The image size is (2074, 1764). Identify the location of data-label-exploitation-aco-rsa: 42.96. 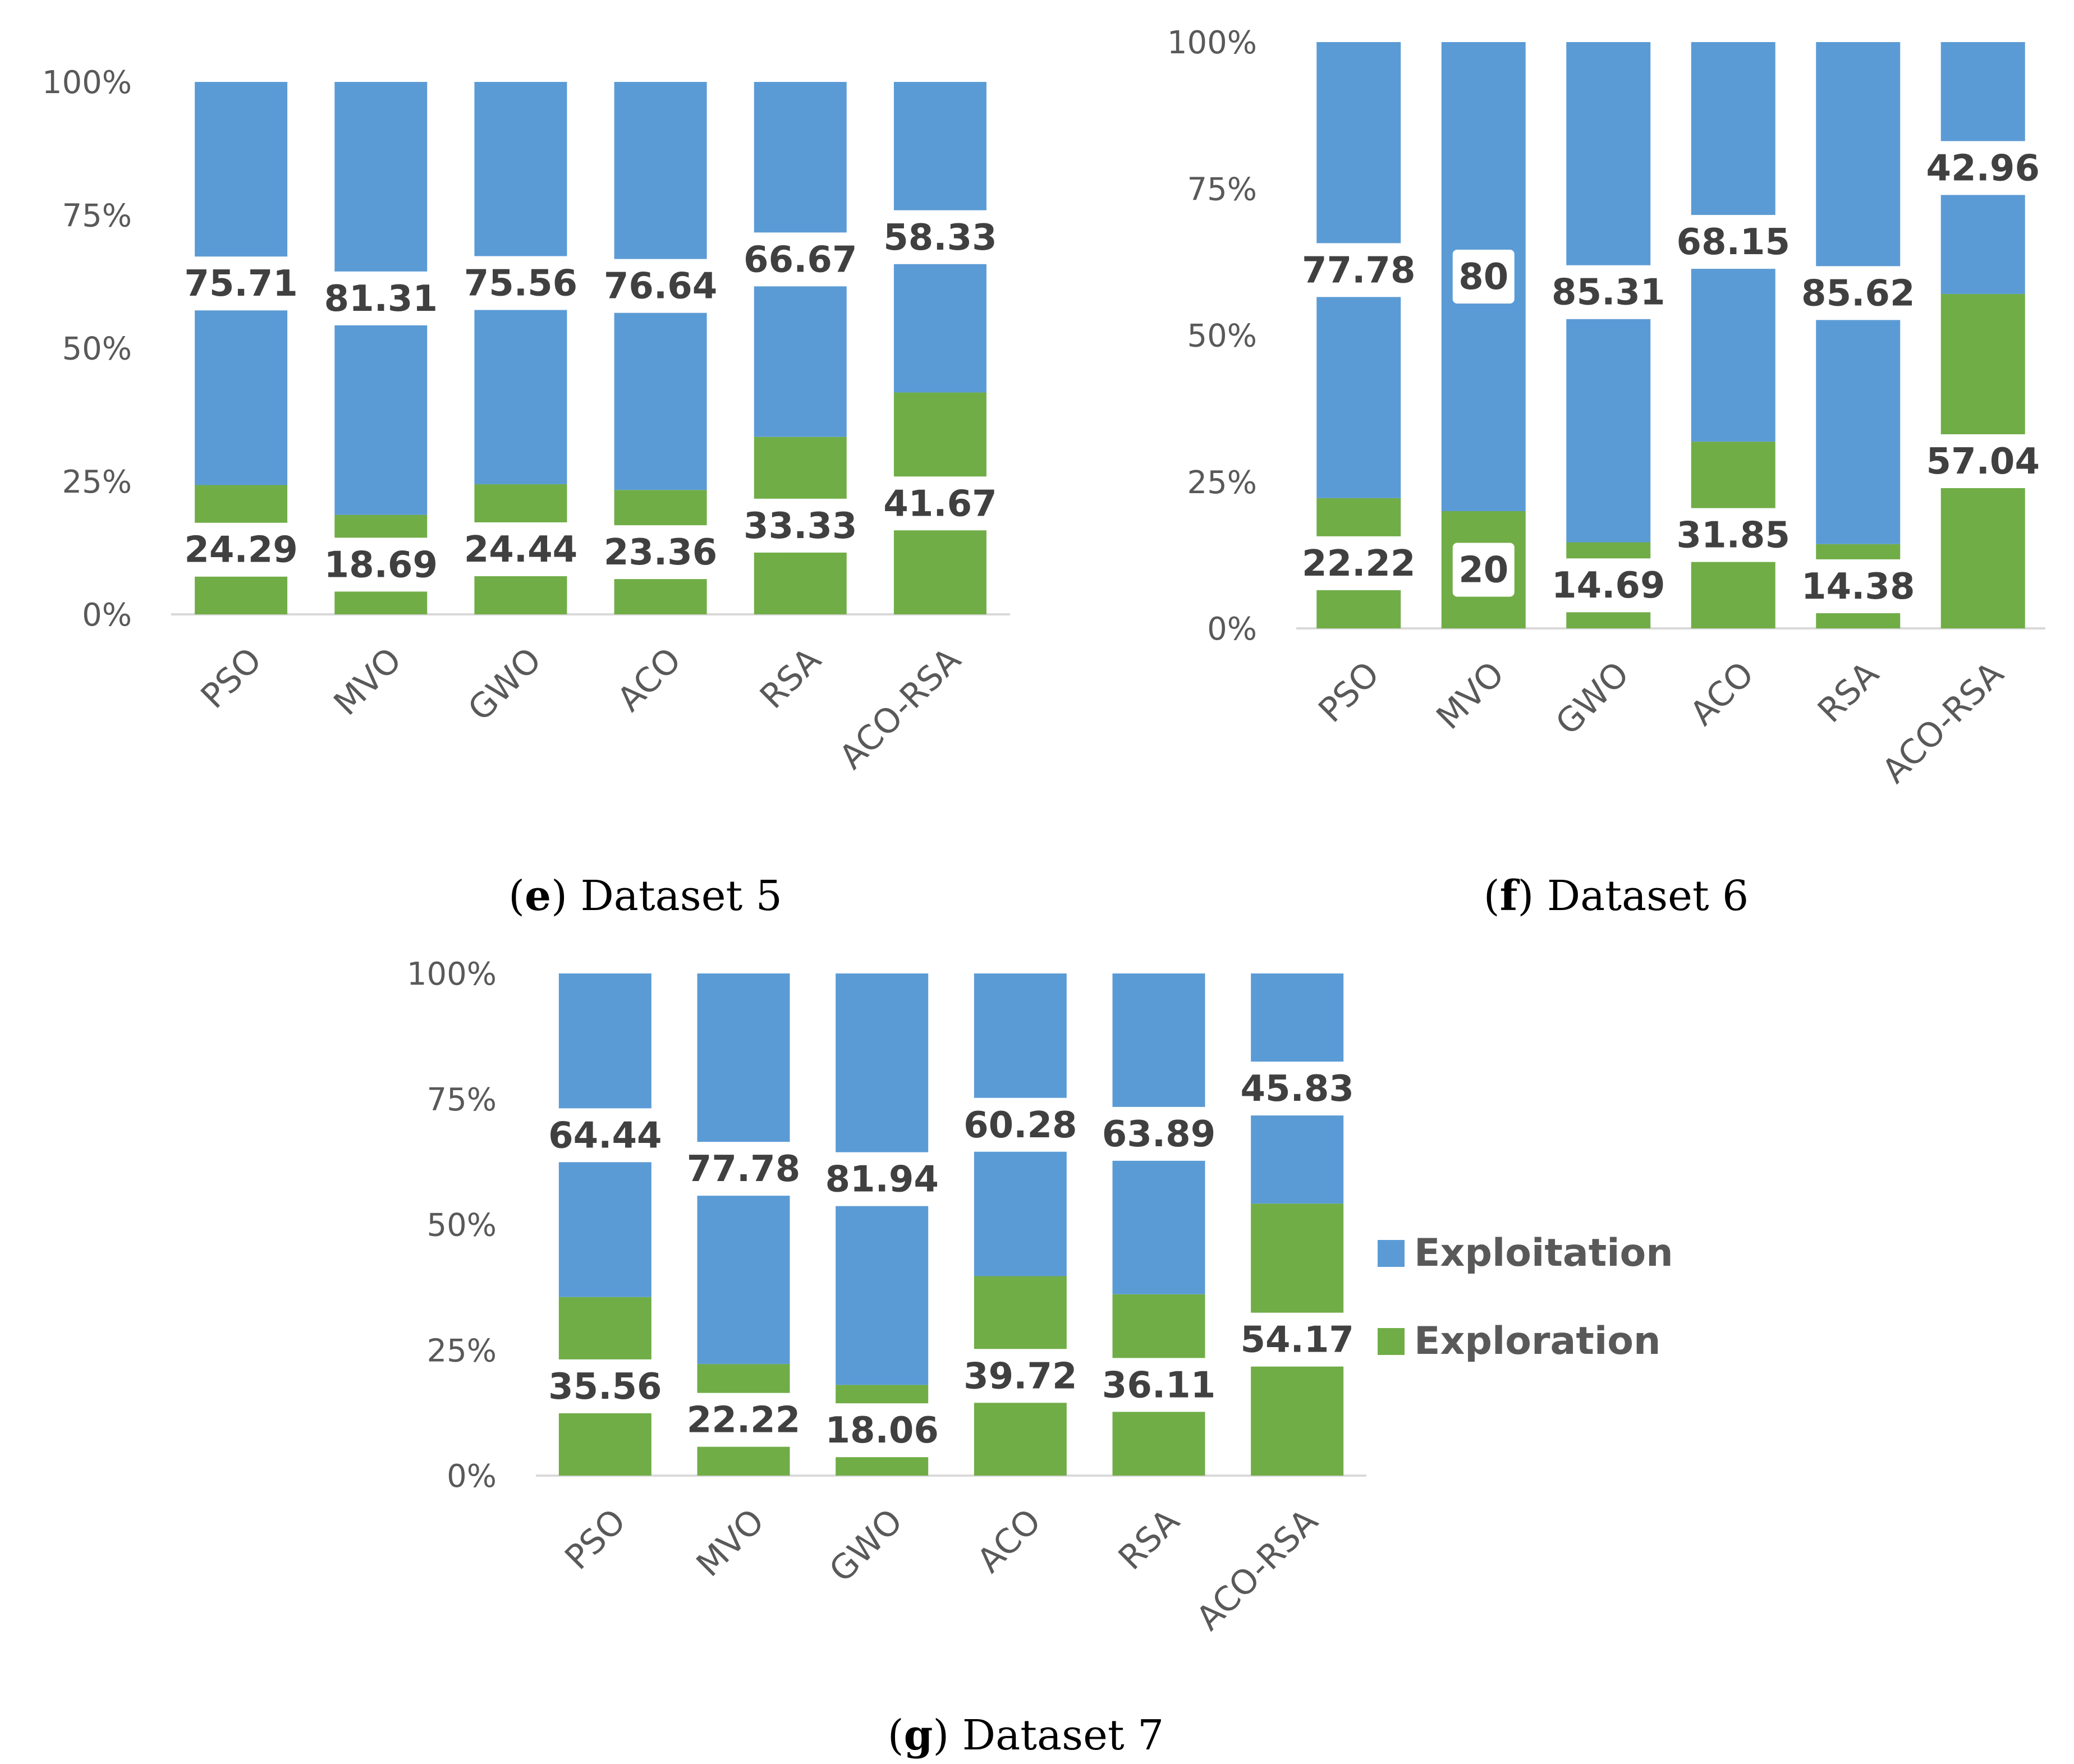
(1983, 168).